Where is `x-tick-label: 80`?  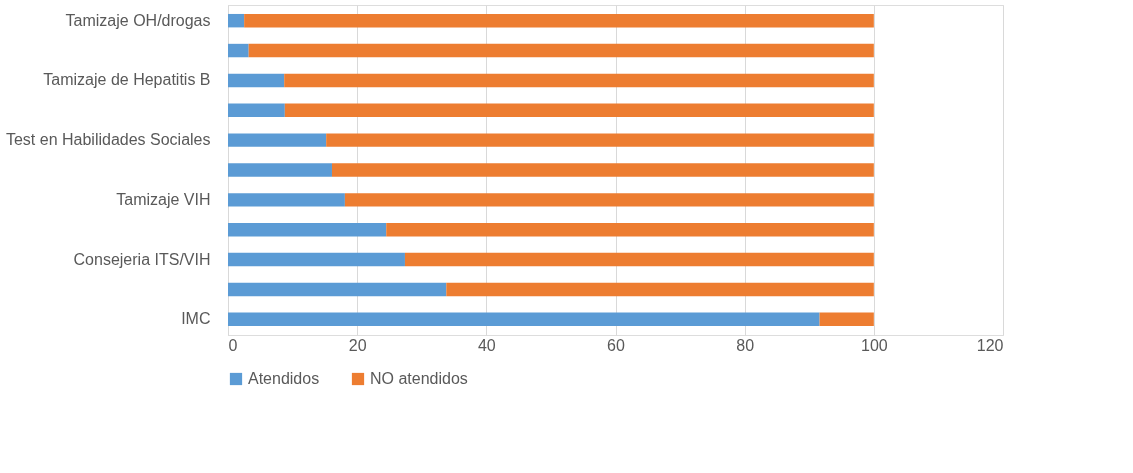 x-tick-label: 80 is located at coordinates (745, 345).